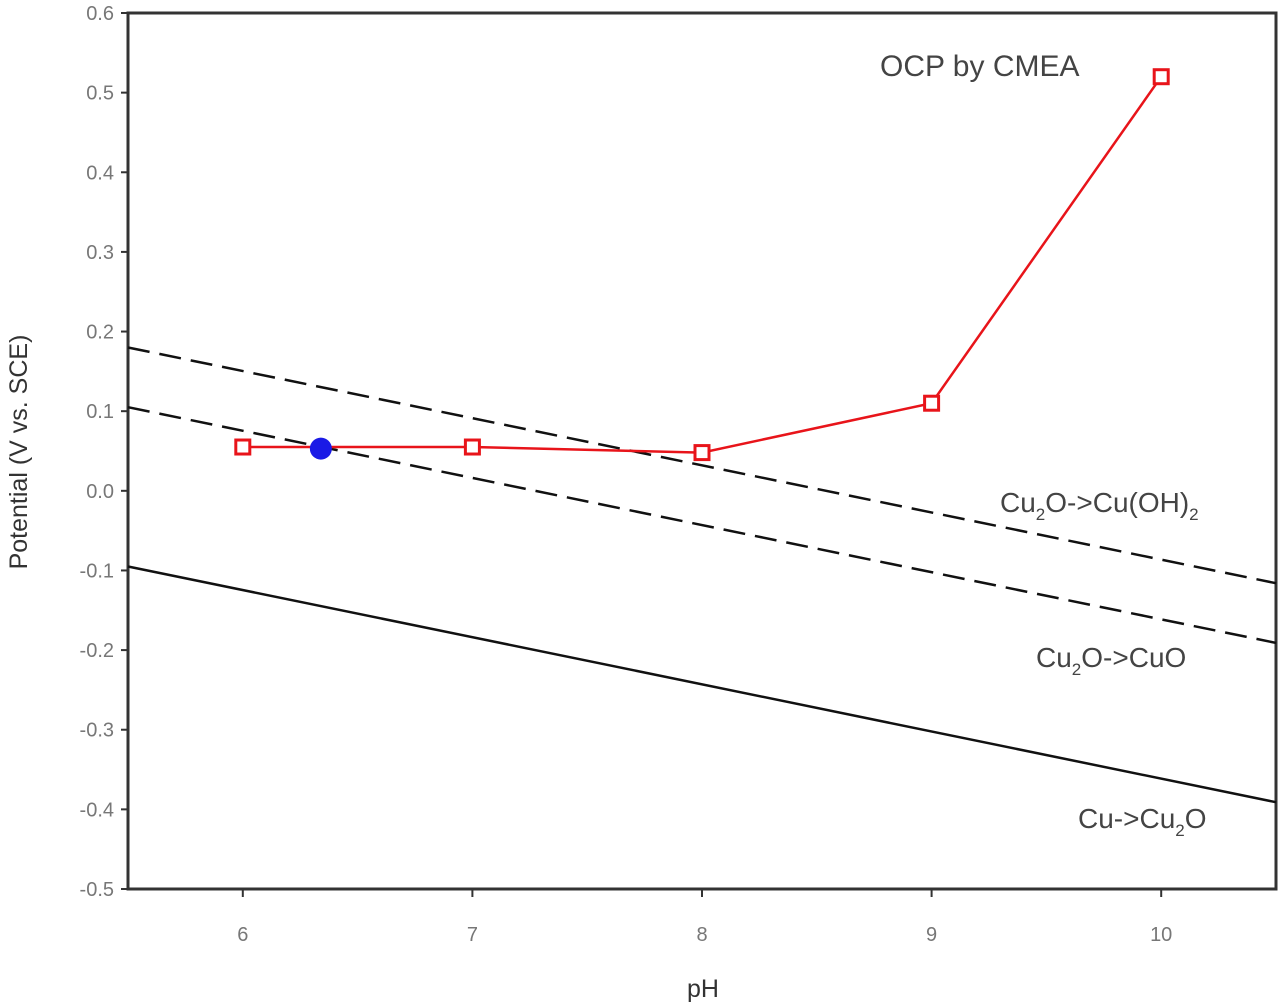  What do you see at coordinates (100, 492) in the screenshot?
I see `y-tick-label: 0.0` at bounding box center [100, 492].